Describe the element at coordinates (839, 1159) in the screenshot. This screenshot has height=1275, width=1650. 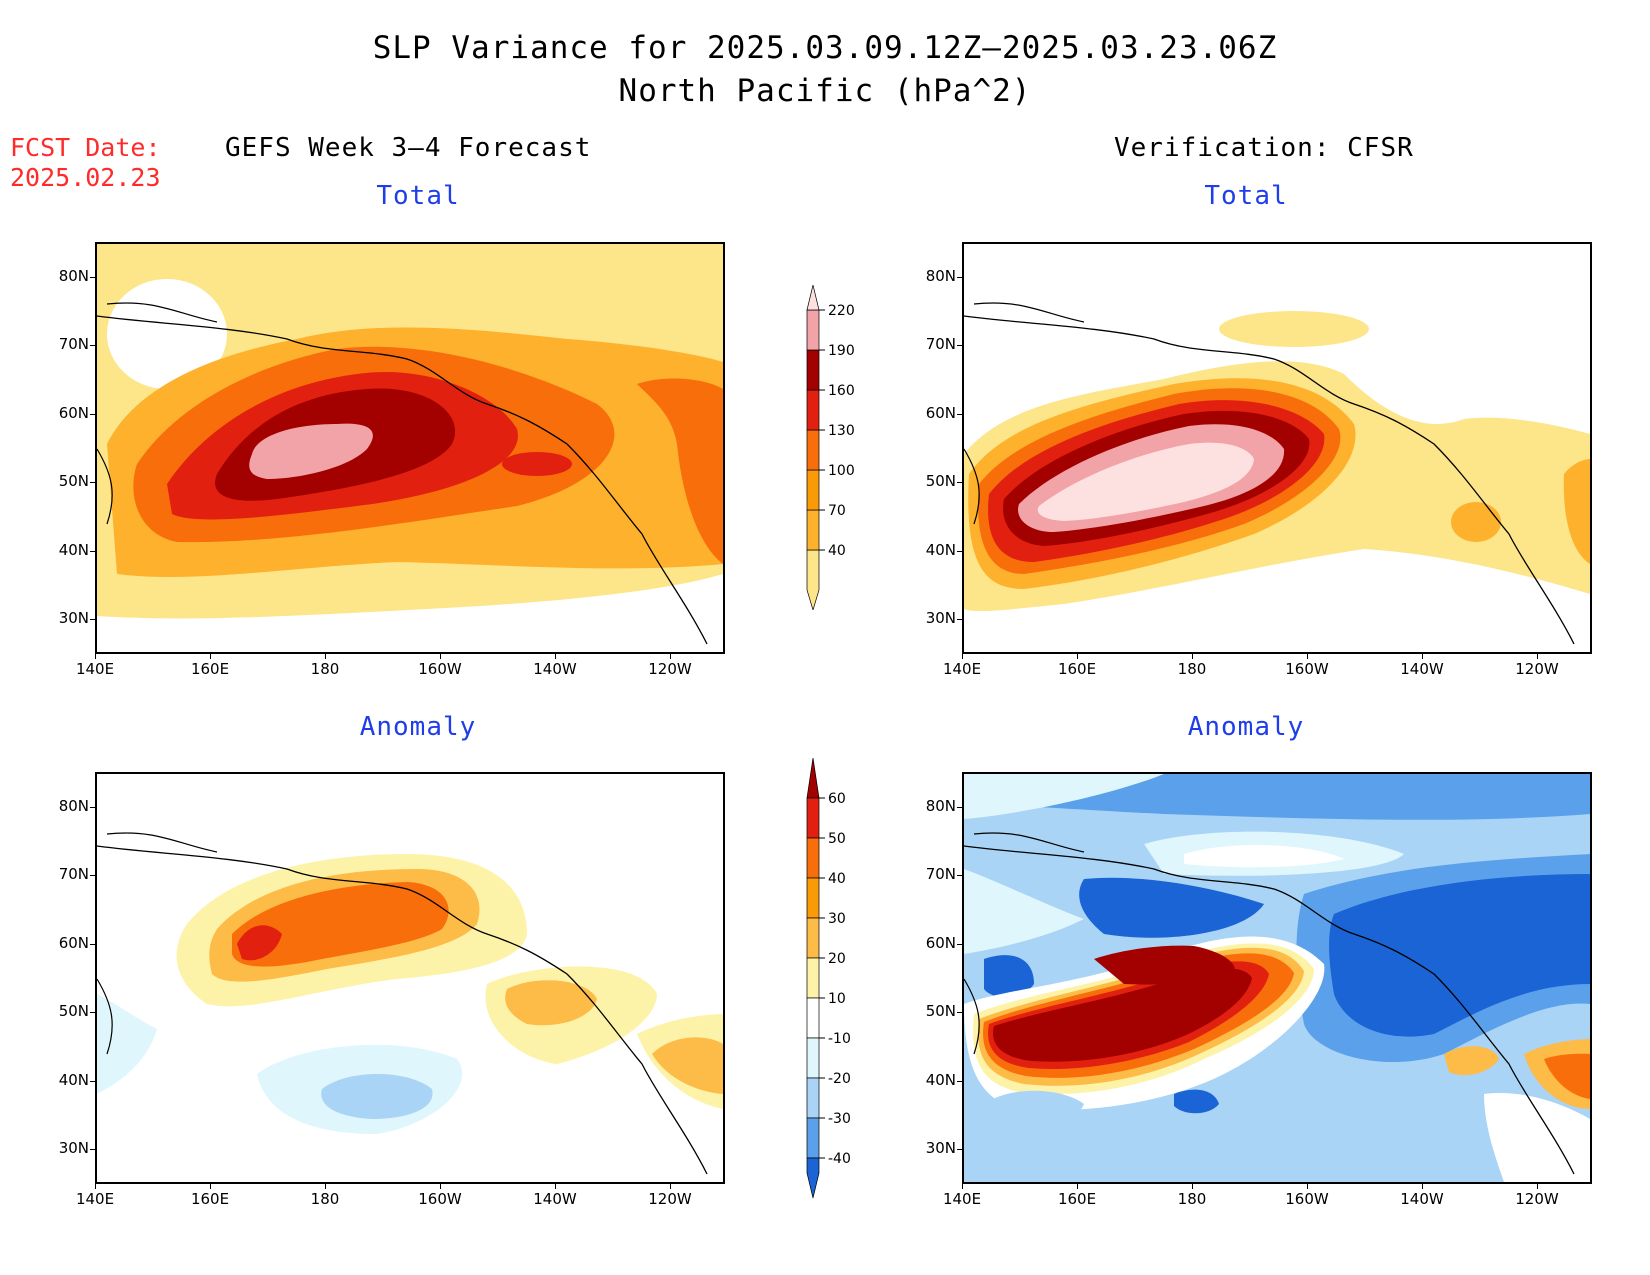
I see `colorbar-anomaly-label: -40` at that location.